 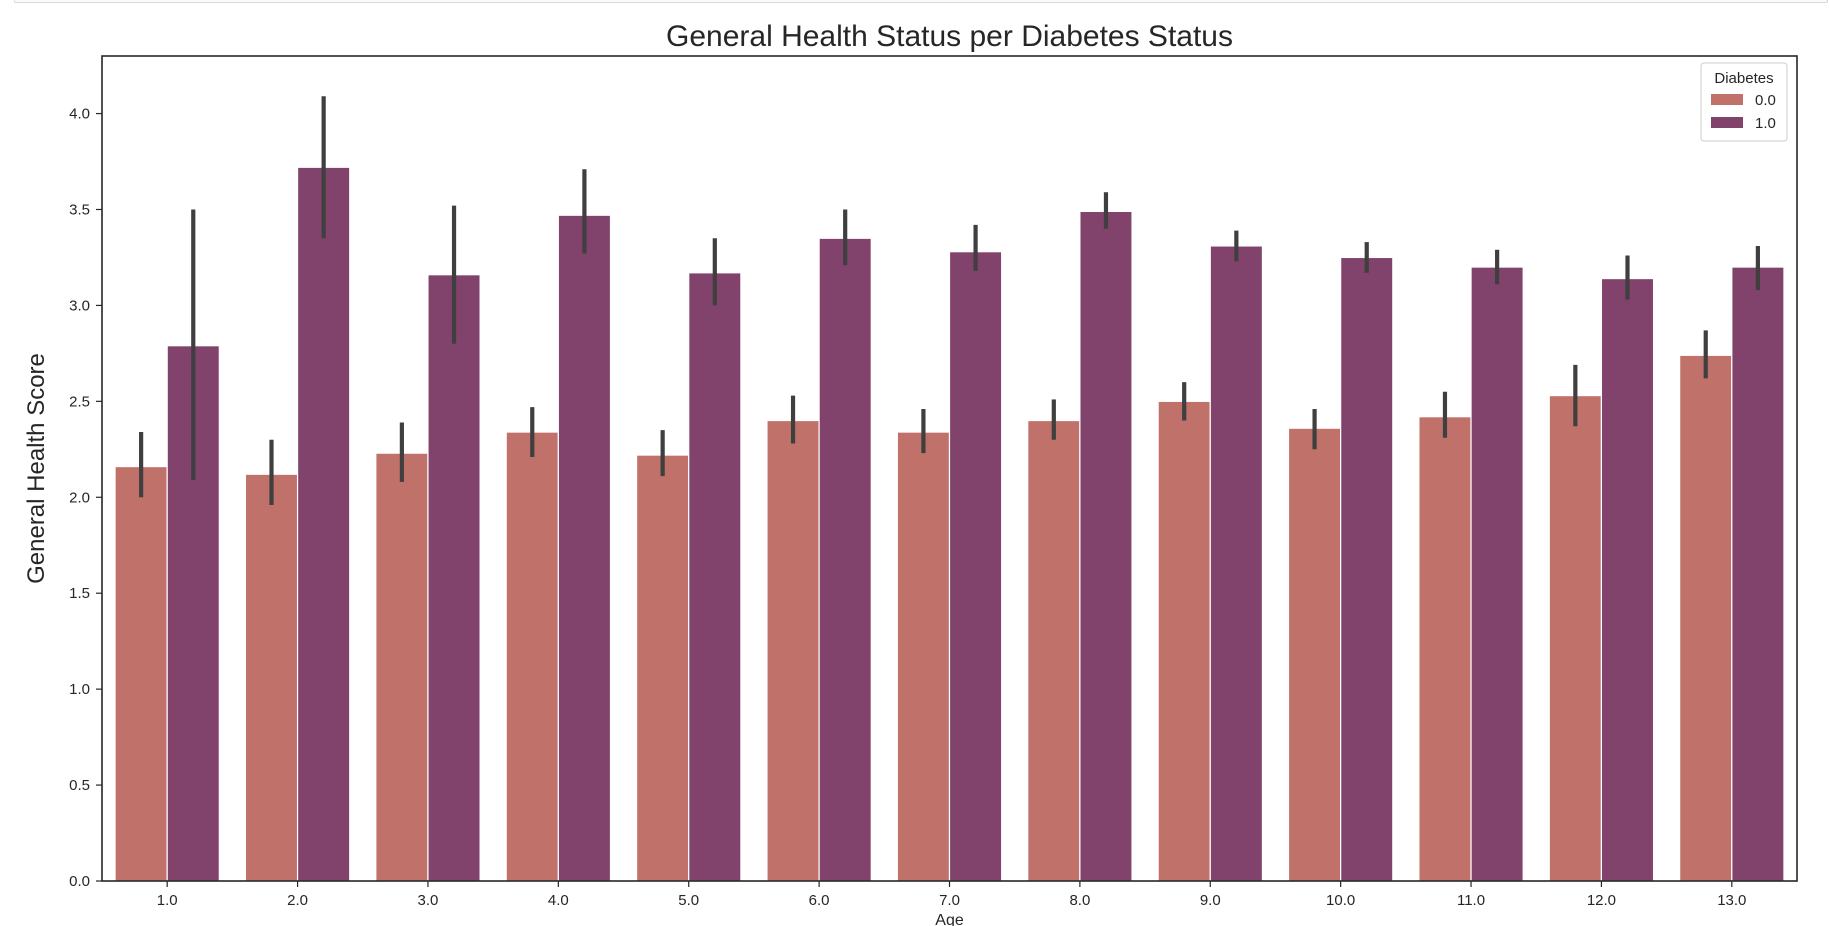 I want to click on legend-title: Diabetes, so click(x=1743, y=78).